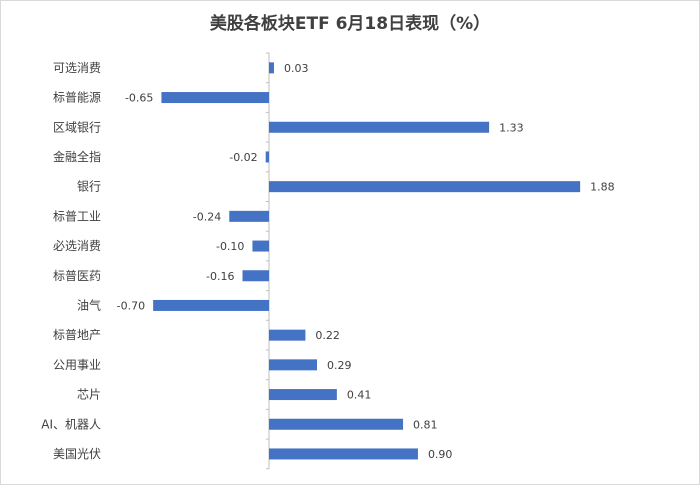  Describe the element at coordinates (77, 335) in the screenshot. I see `category-label: 标普地产` at that location.